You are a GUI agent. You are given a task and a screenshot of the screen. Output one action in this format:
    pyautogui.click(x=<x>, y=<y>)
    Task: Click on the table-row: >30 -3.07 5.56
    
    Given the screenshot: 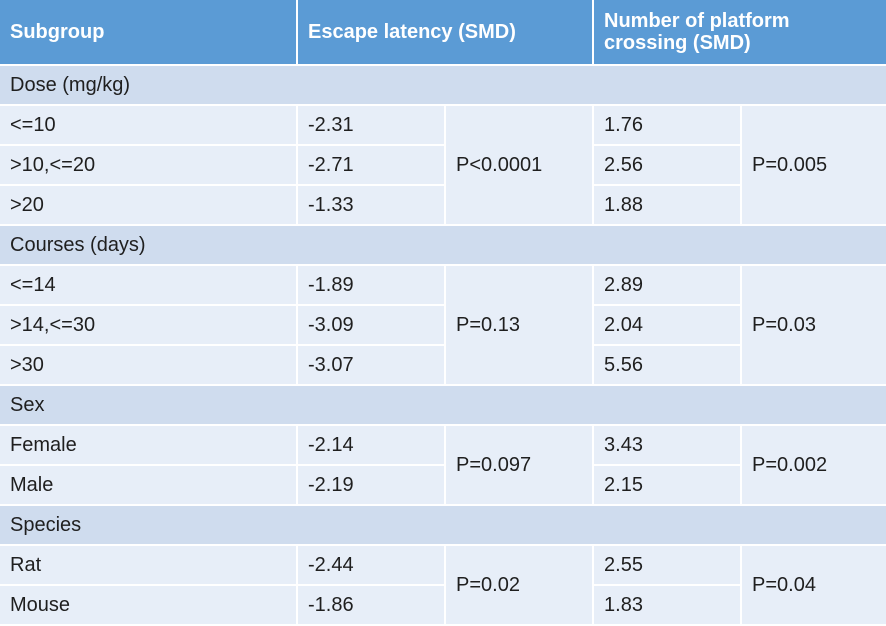 What is the action you would take?
    pyautogui.click(x=443, y=365)
    